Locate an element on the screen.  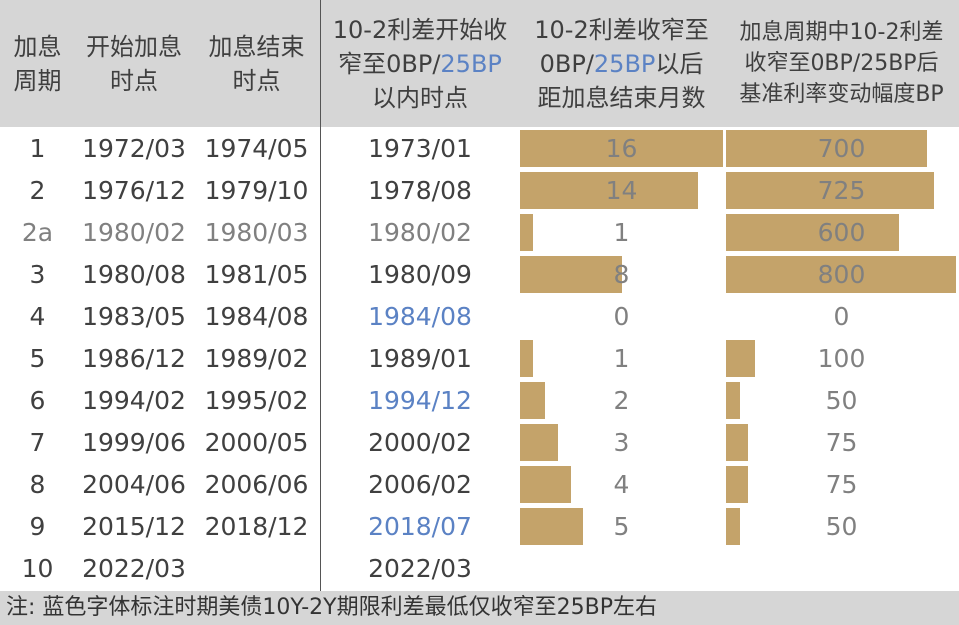
cycle-cell: 7 is located at coordinates (37, 442).